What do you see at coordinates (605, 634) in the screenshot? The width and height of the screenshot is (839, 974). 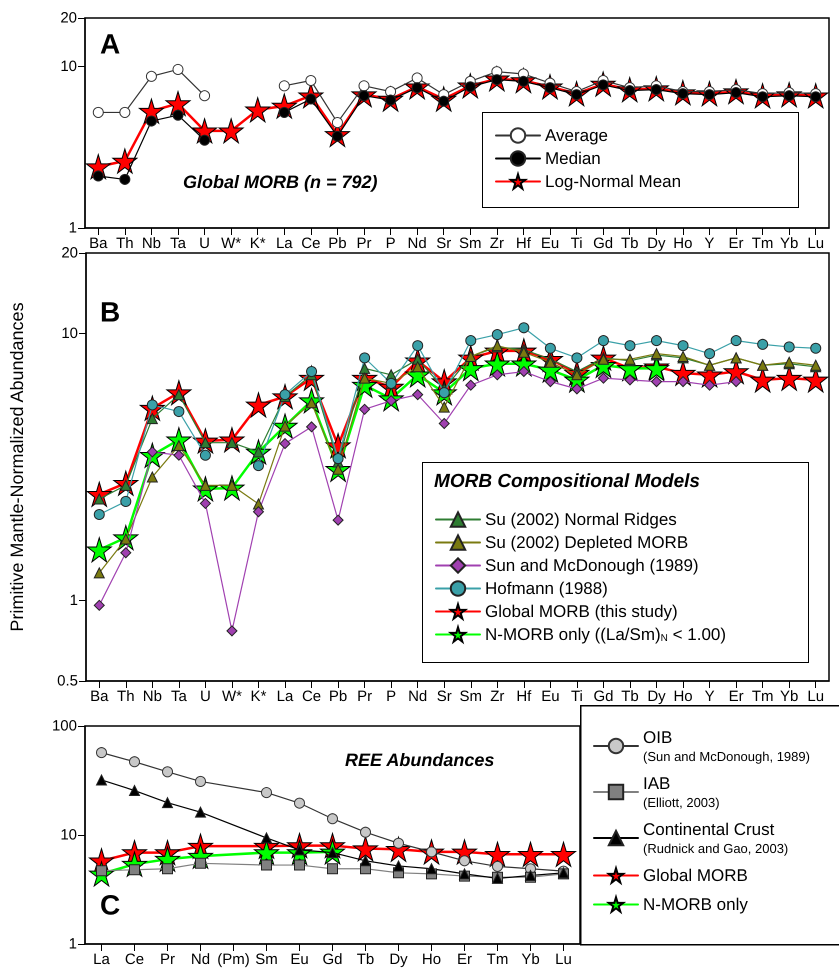 I see `legend-label: N-MORB only ((La/Sm)N < 1.00)` at bounding box center [605, 634].